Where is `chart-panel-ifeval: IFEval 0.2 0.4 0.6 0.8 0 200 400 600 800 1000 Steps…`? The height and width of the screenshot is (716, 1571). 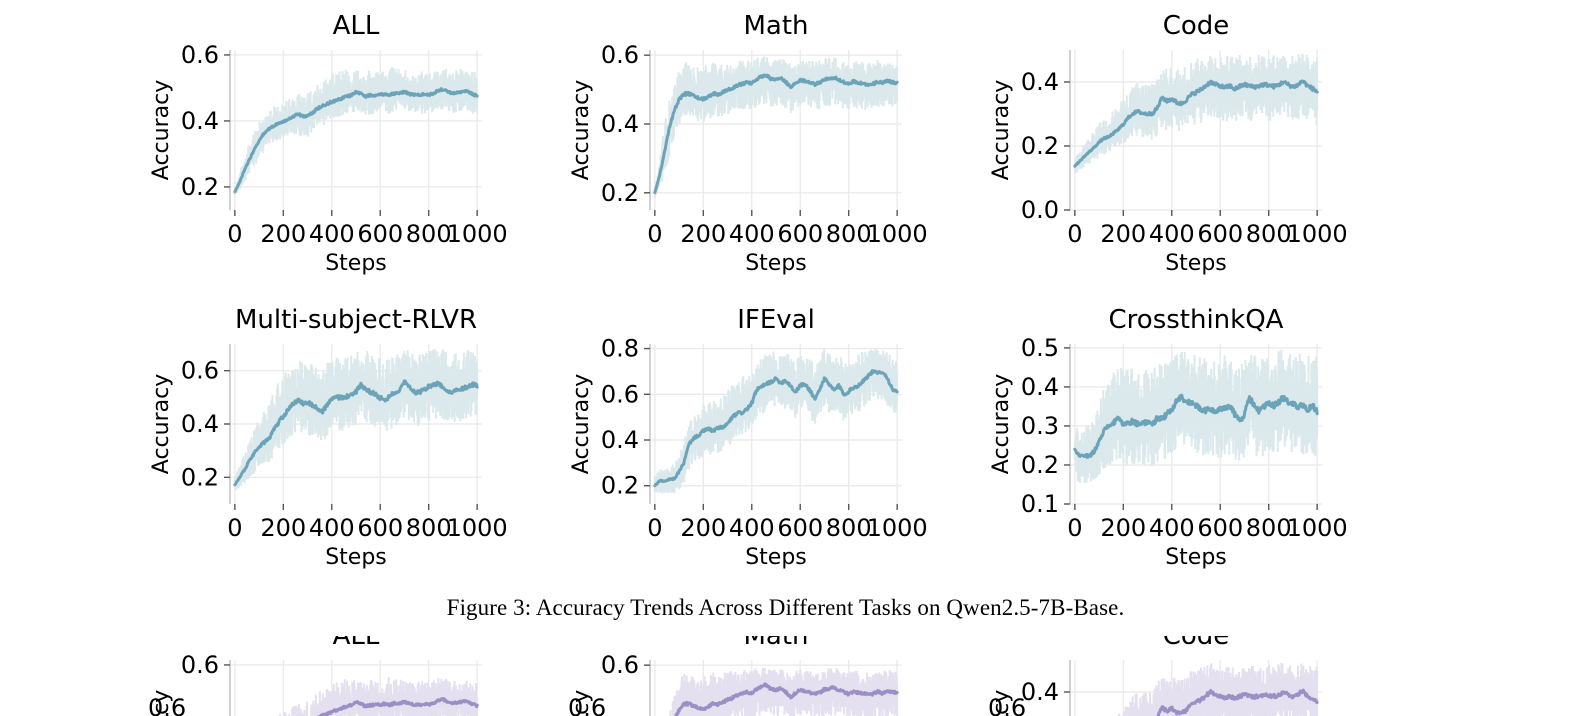
chart-panel-ifeval: IFEval 0.2 0.4 0.6 0.8 0 200 400 600 800 1000 Steps… is located at coordinates (740, 441).